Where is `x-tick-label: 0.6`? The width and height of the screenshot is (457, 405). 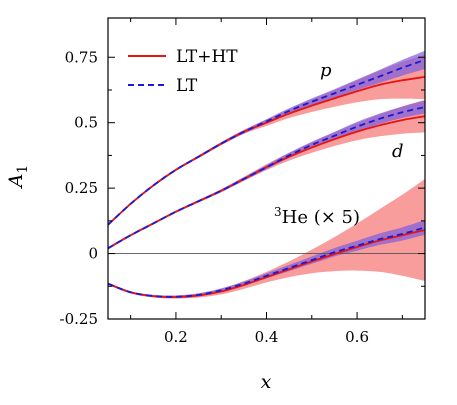 x-tick-label: 0.6 is located at coordinates (357, 337).